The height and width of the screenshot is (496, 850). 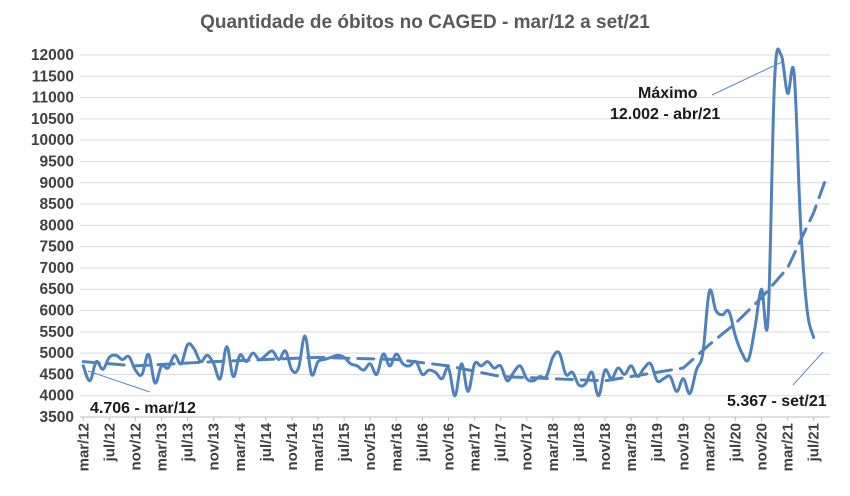 What do you see at coordinates (762, 447) in the screenshot?
I see `x-tick-label-nov-20: nov/20` at bounding box center [762, 447].